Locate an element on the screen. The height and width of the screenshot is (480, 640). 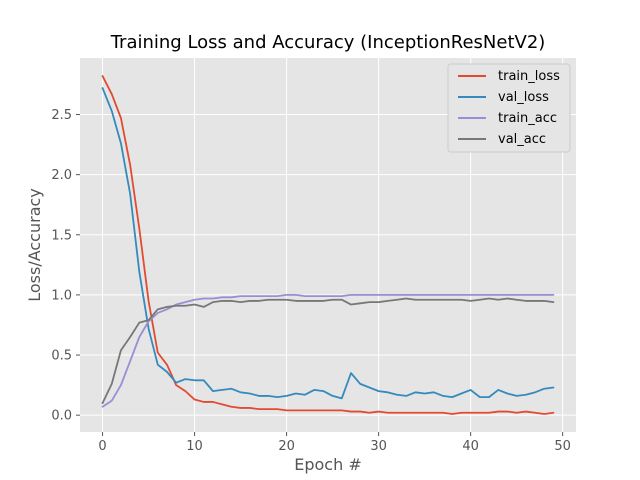
y-tick-label: 2.0 is located at coordinates (61, 175).